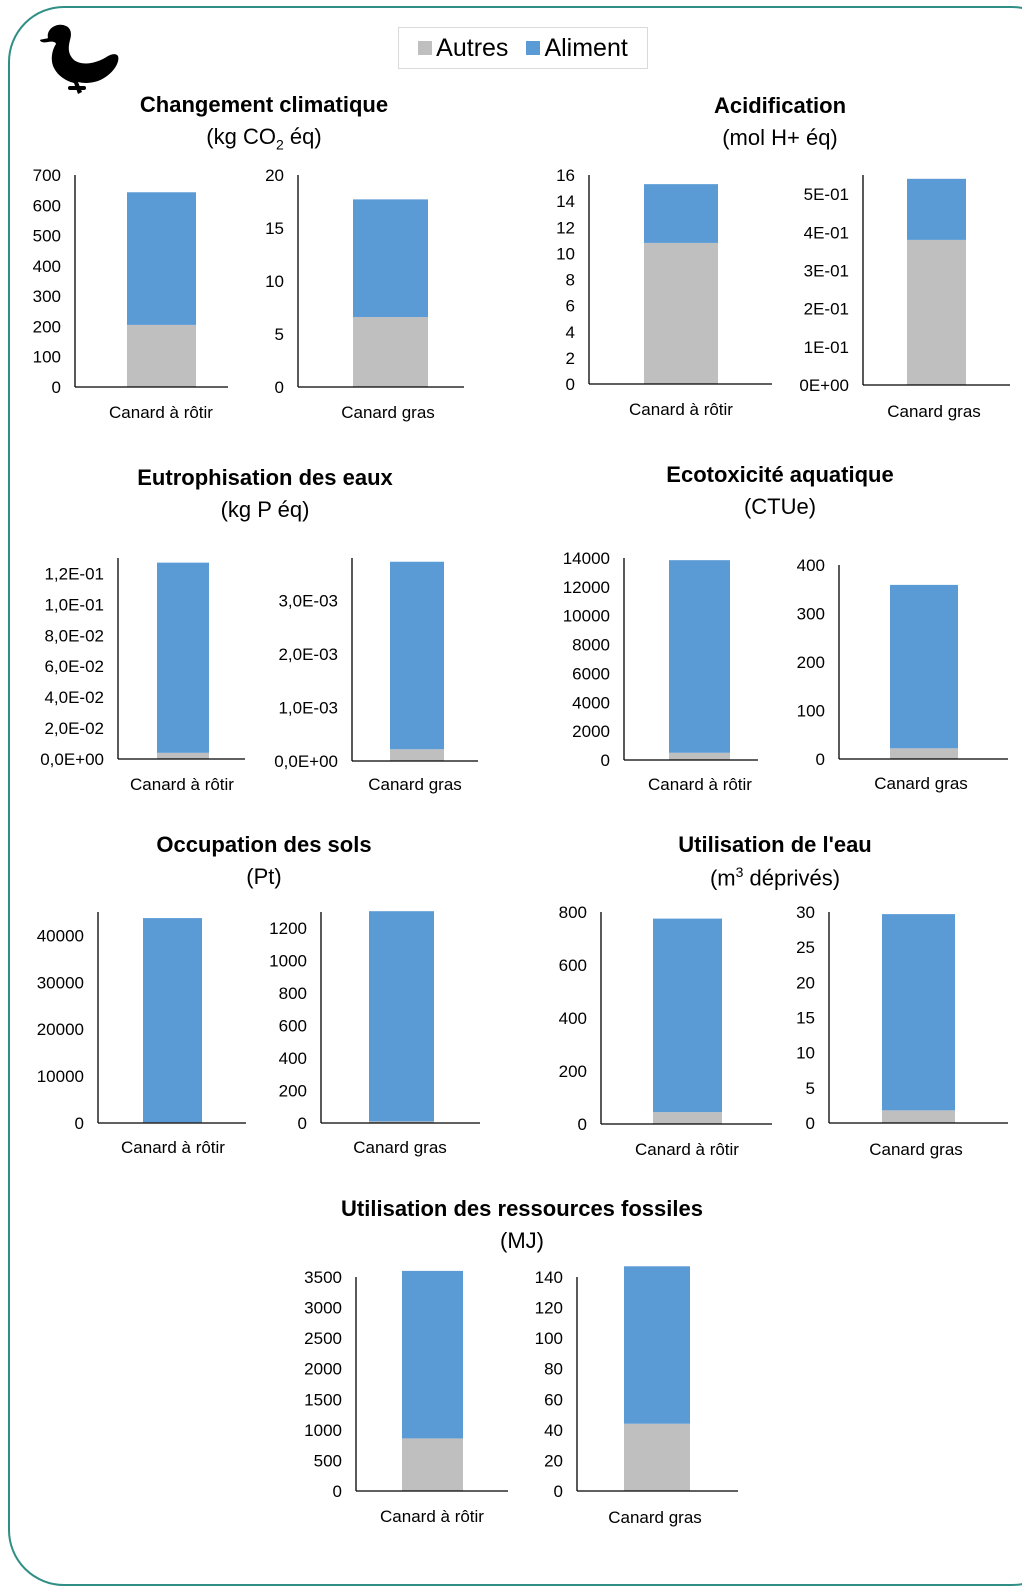 The image size is (1022, 1586). Describe the element at coordinates (824, 385) in the screenshot. I see `y-tick-label: 0E+00` at that location.